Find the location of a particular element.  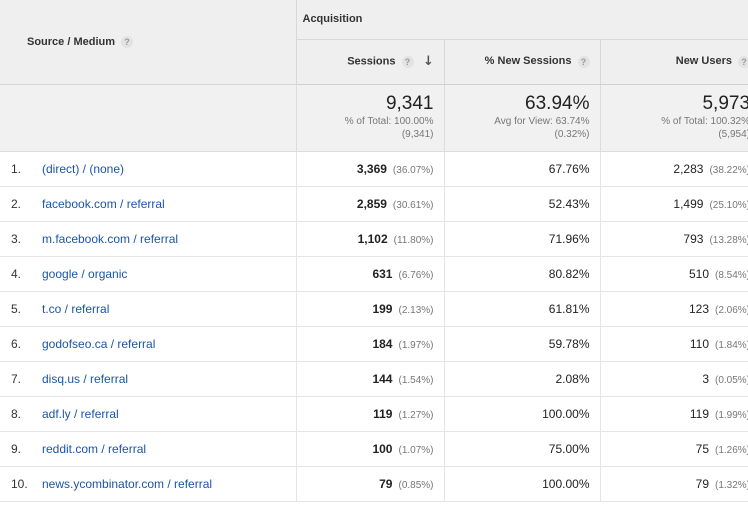

new-users-value: 123 is located at coordinates (698, 308).